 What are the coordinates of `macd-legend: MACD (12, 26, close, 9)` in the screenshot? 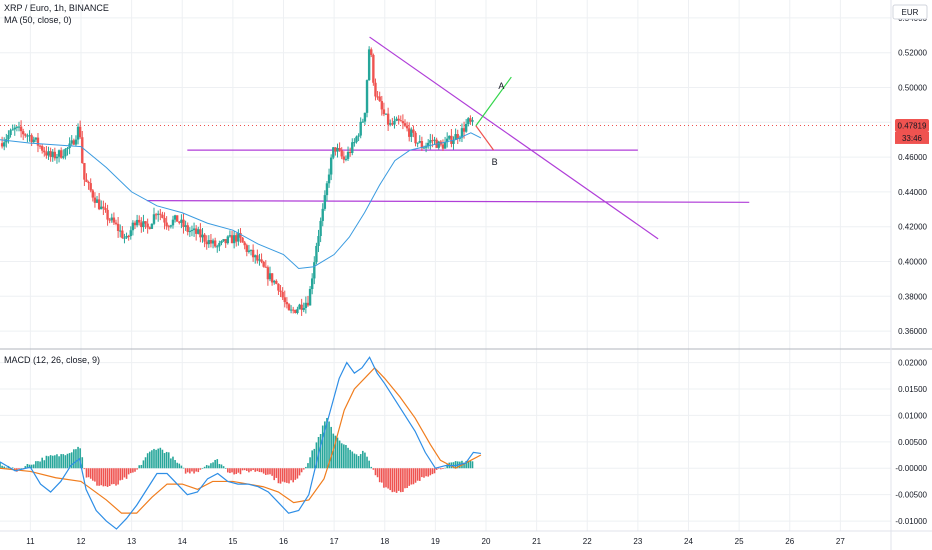 It's located at (52, 360).